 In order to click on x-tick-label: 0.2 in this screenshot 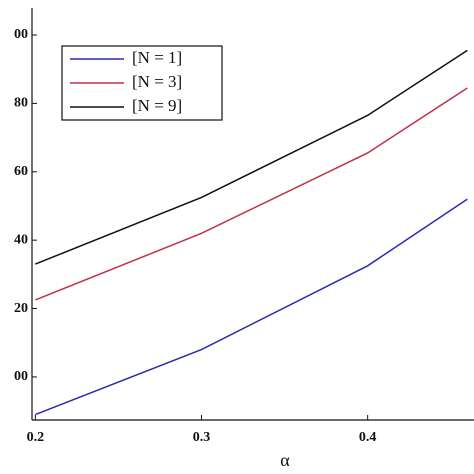, I will do `click(36, 437)`.